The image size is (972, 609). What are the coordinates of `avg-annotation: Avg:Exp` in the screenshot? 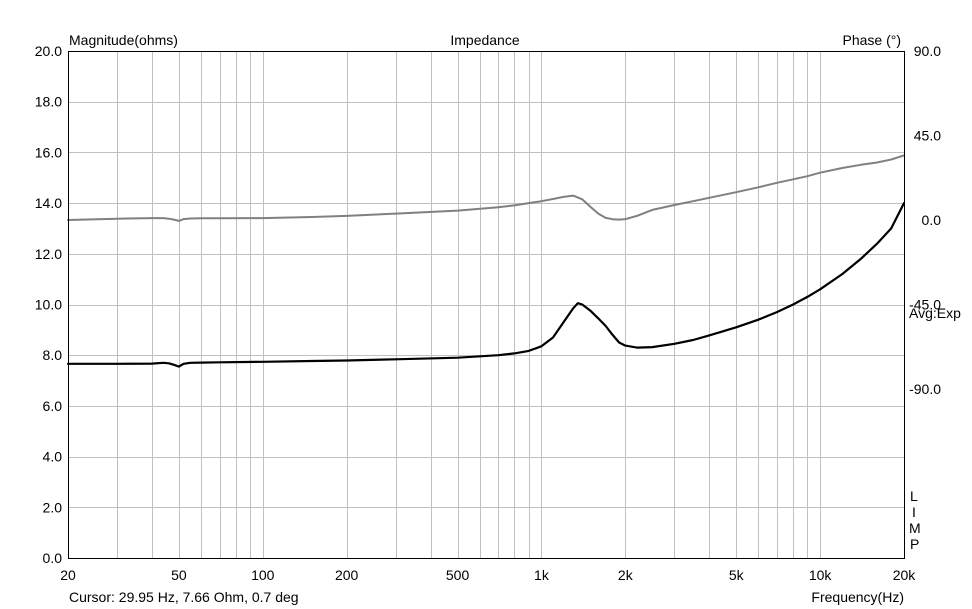 It's located at (935, 313).